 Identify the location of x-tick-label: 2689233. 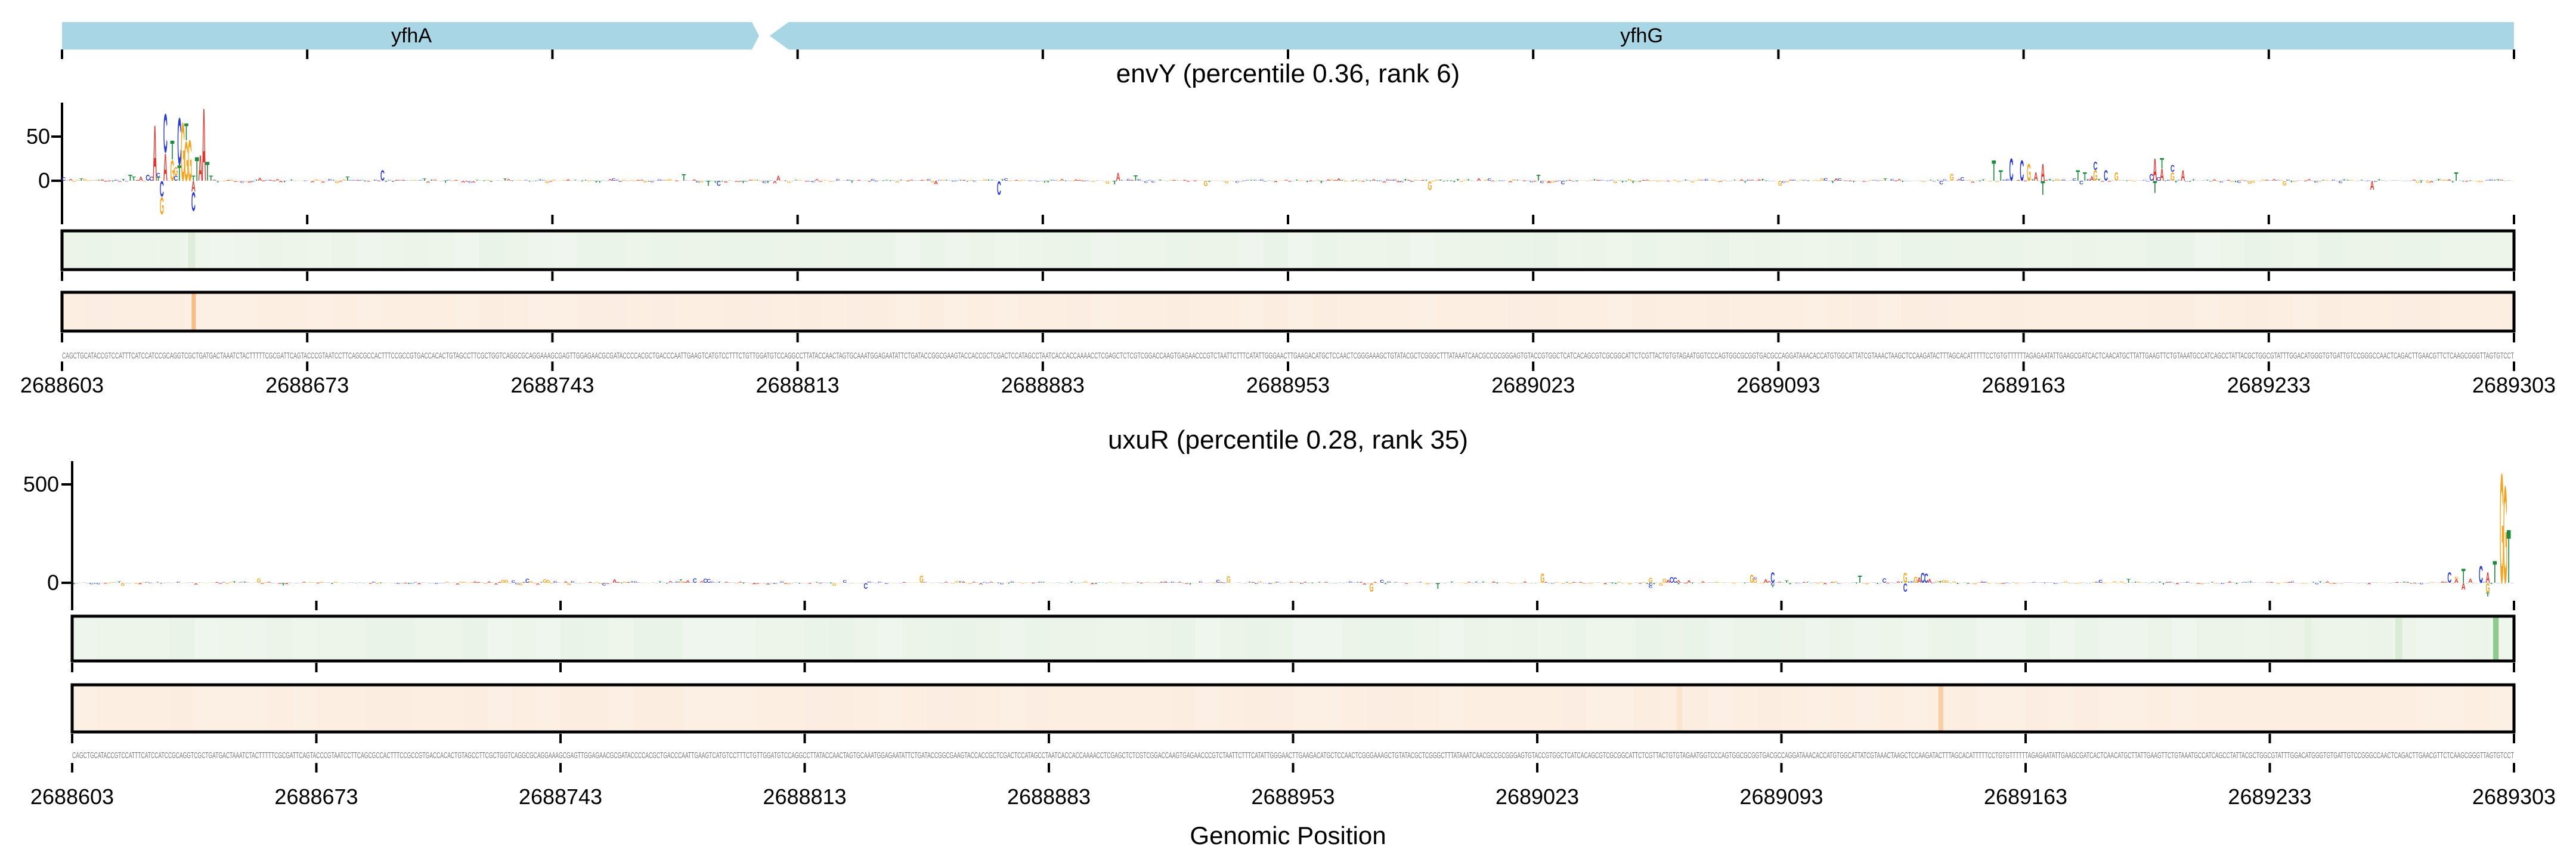
(2270, 796).